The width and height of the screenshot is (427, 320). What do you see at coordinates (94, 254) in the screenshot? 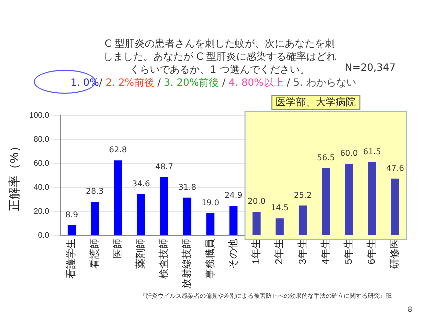
I see `x-tick-label: 看護師` at bounding box center [94, 254].